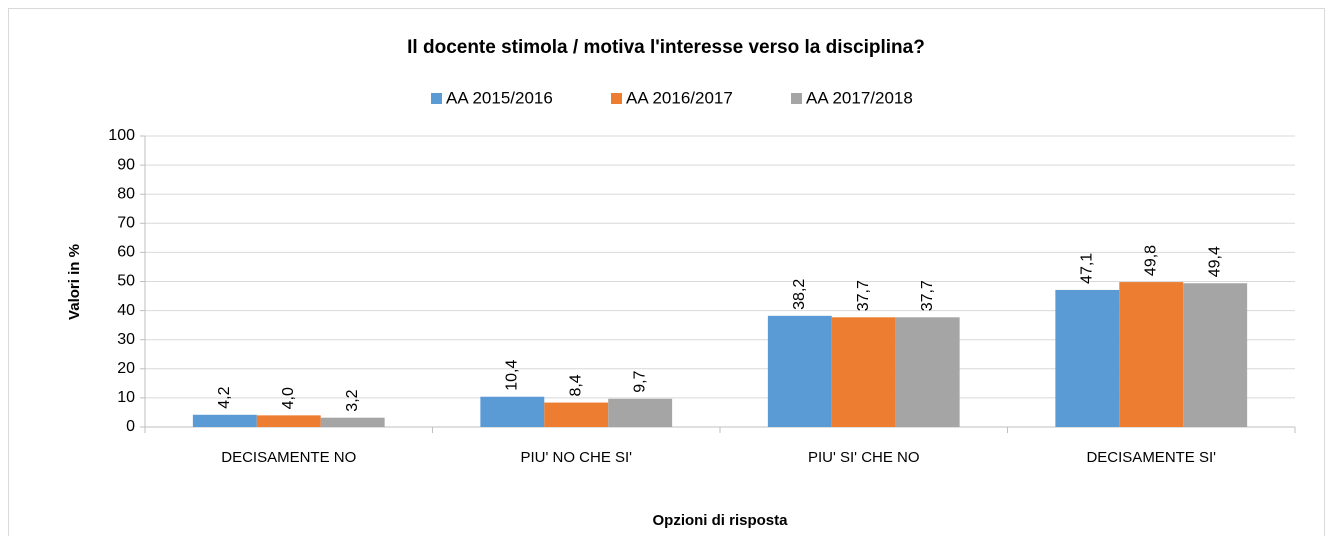 The height and width of the screenshot is (536, 1333). What do you see at coordinates (288, 398) in the screenshot?
I see `value-label: 4,0` at bounding box center [288, 398].